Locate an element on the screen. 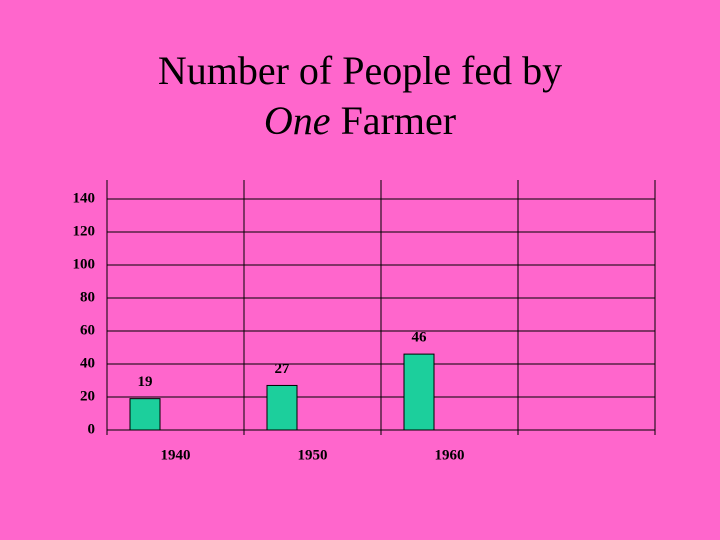 This screenshot has height=540, width=720. x-tick-label: 1960 is located at coordinates (450, 455).